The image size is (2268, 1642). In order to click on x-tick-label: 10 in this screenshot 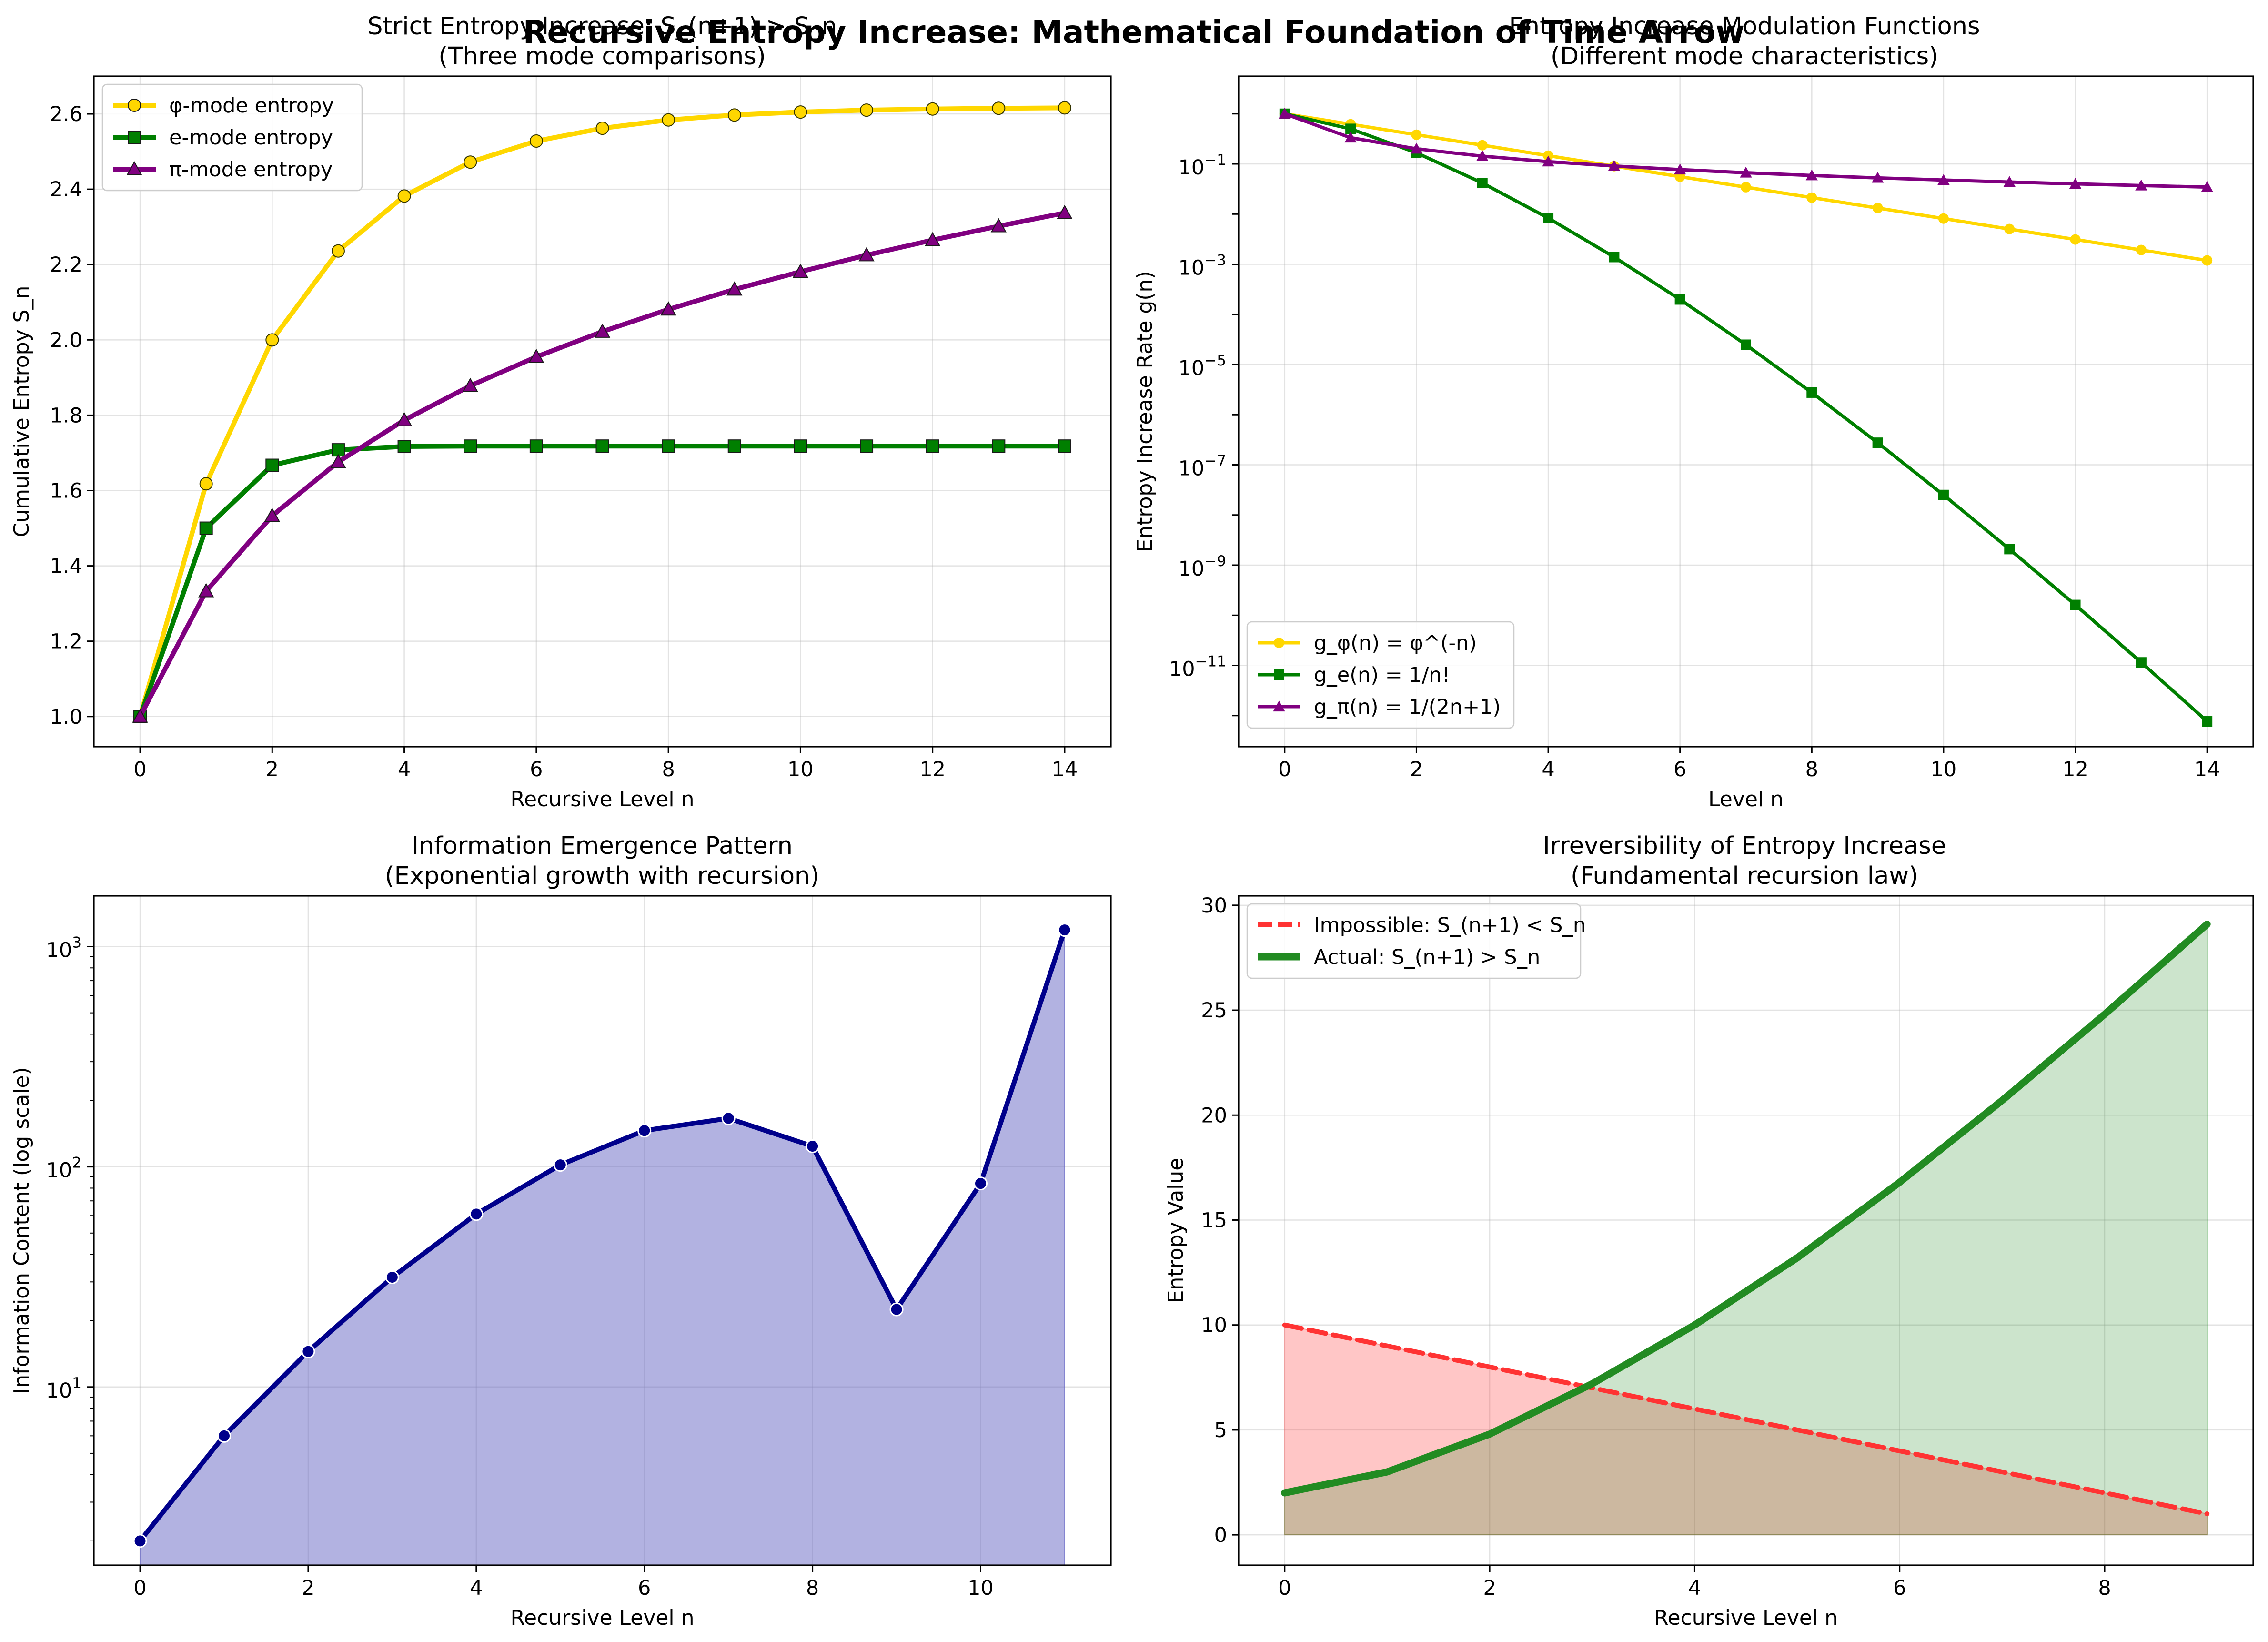, I will do `click(981, 1588)`.